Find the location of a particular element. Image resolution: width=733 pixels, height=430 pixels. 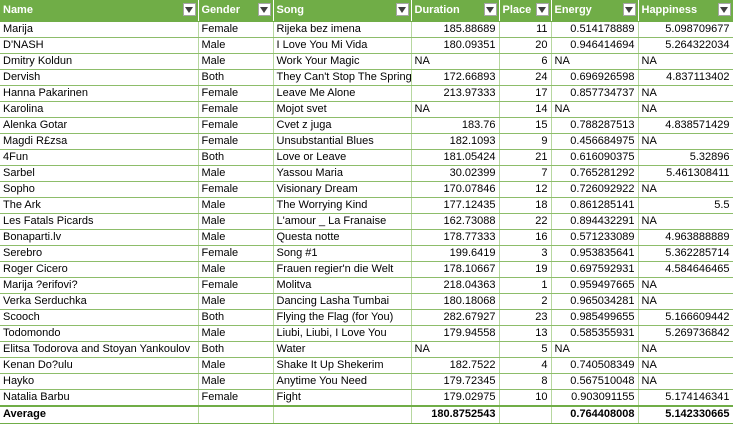

cell-duration: 178.77333 is located at coordinates (455, 237).